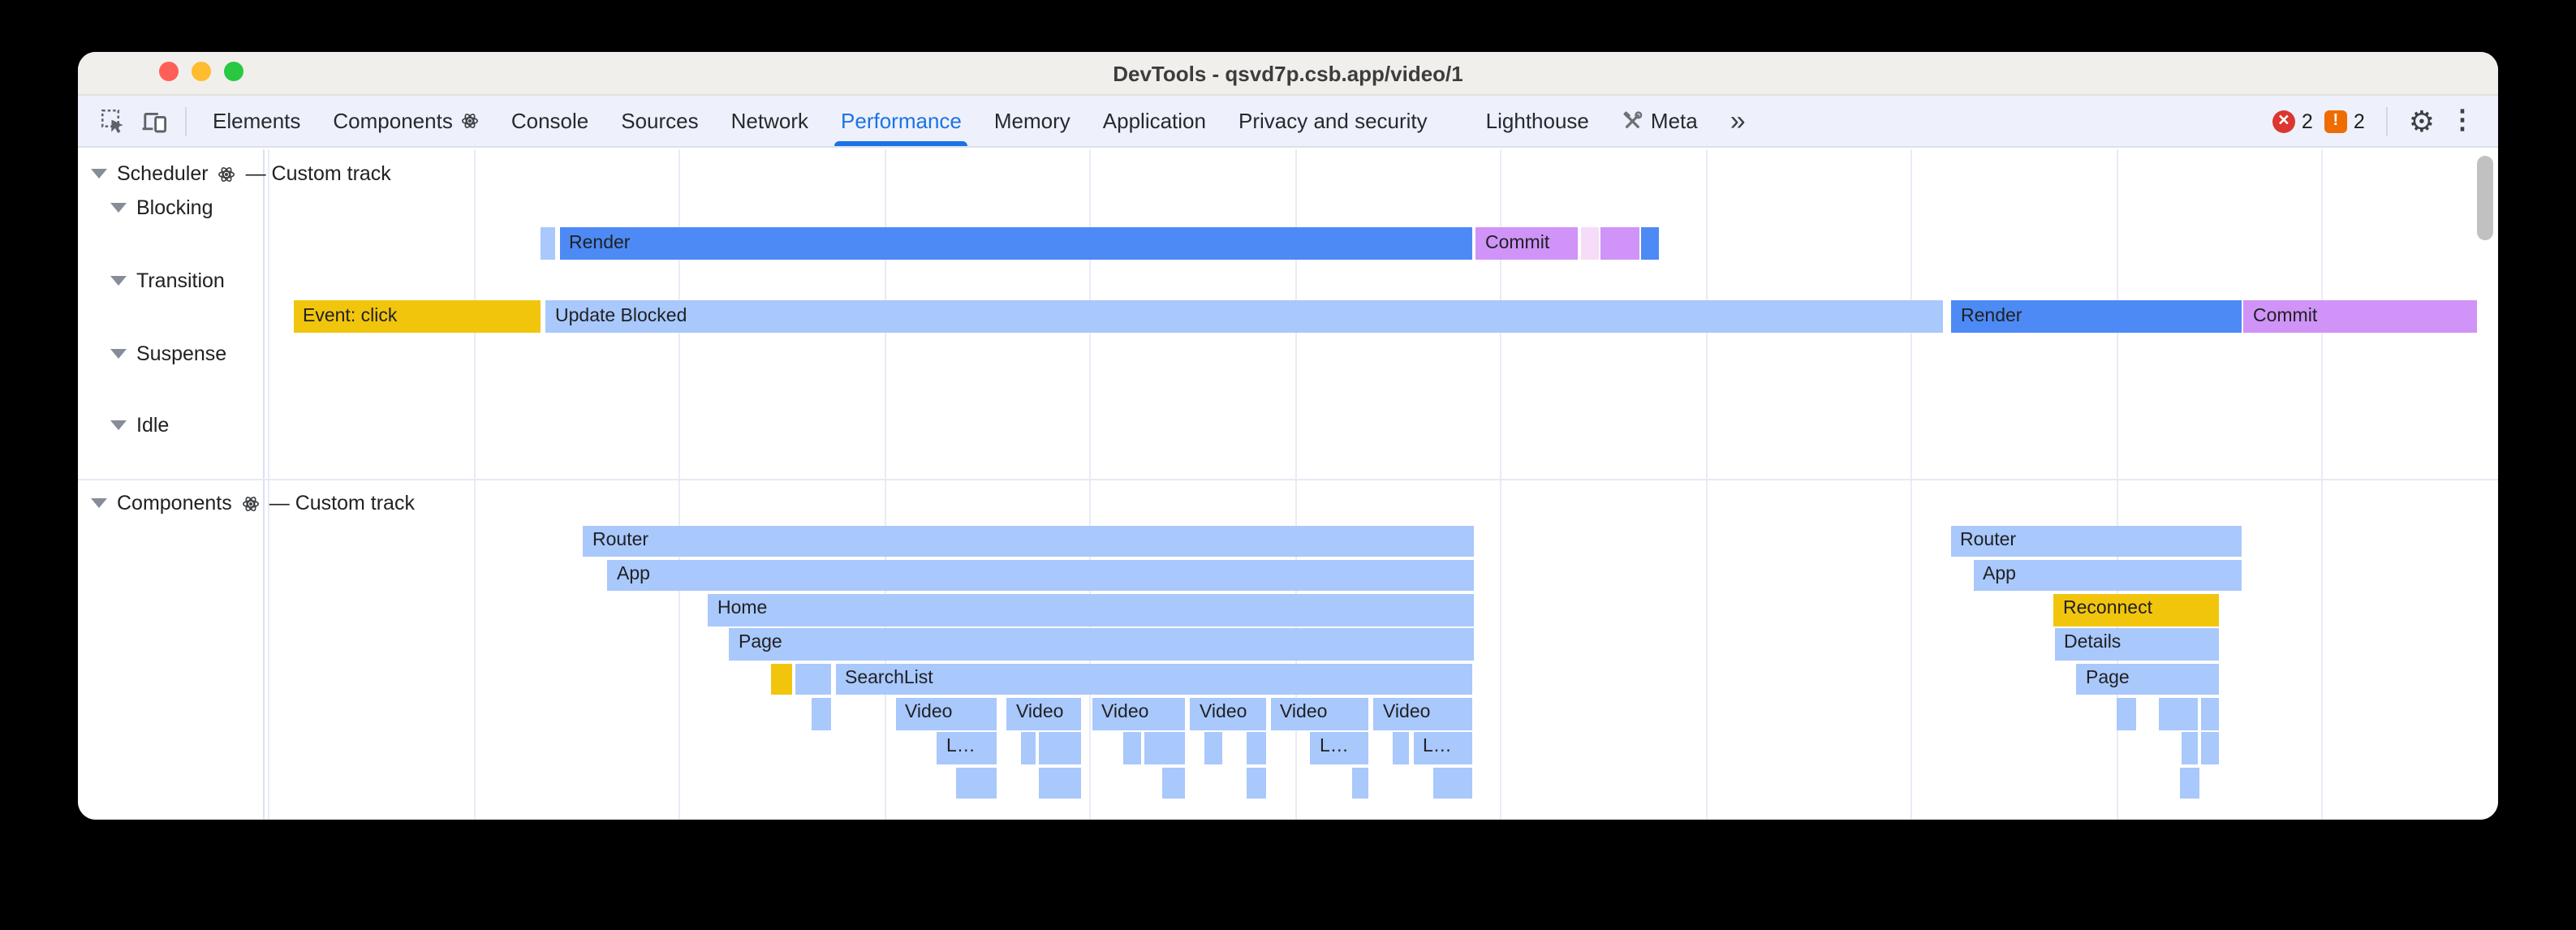  Describe the element at coordinates (902, 121) in the screenshot. I see `tab-performance: Performance` at that location.